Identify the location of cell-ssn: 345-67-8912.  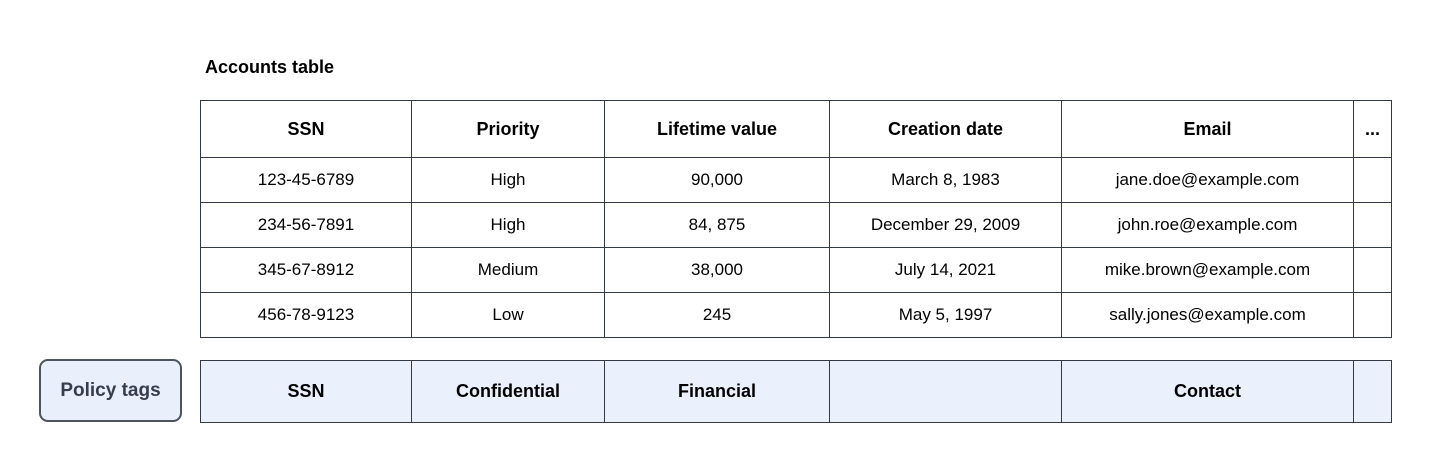
(306, 270).